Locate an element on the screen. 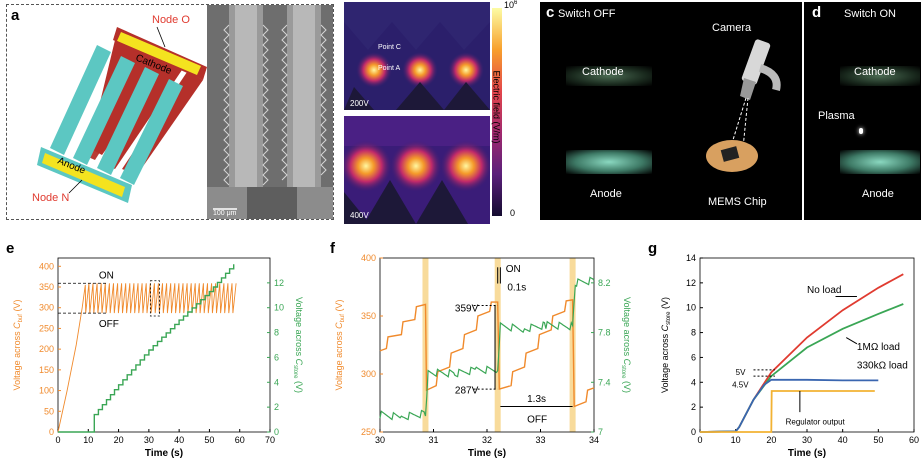 This screenshot has width=923, height=475. point-a-label: Point A is located at coordinates (389, 68).